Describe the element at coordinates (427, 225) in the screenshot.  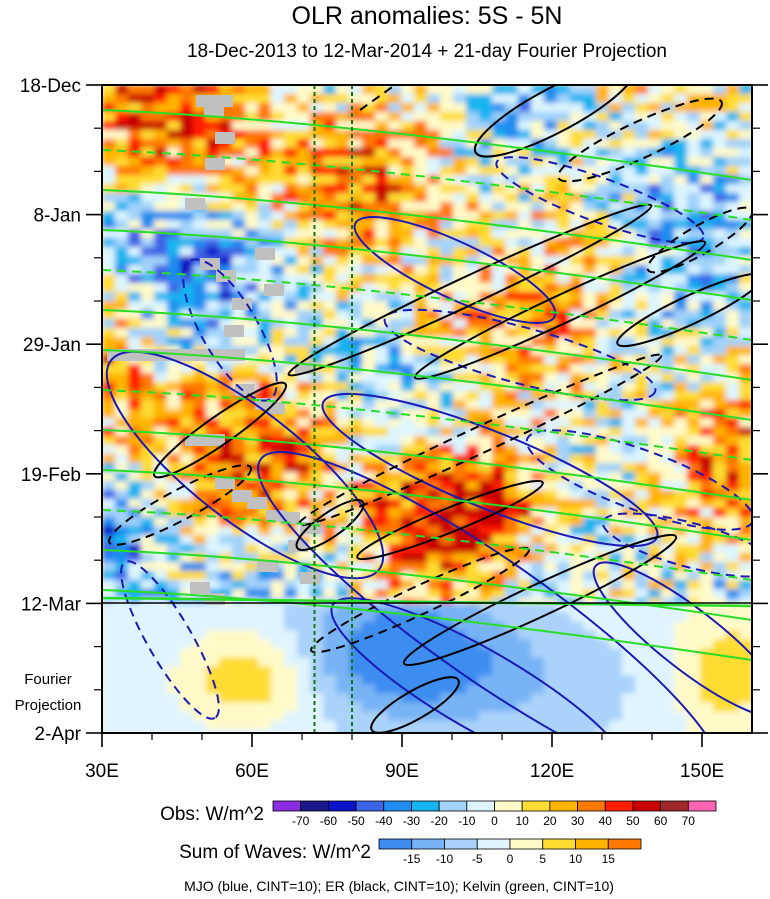
I see `kelvin-contour` at that location.